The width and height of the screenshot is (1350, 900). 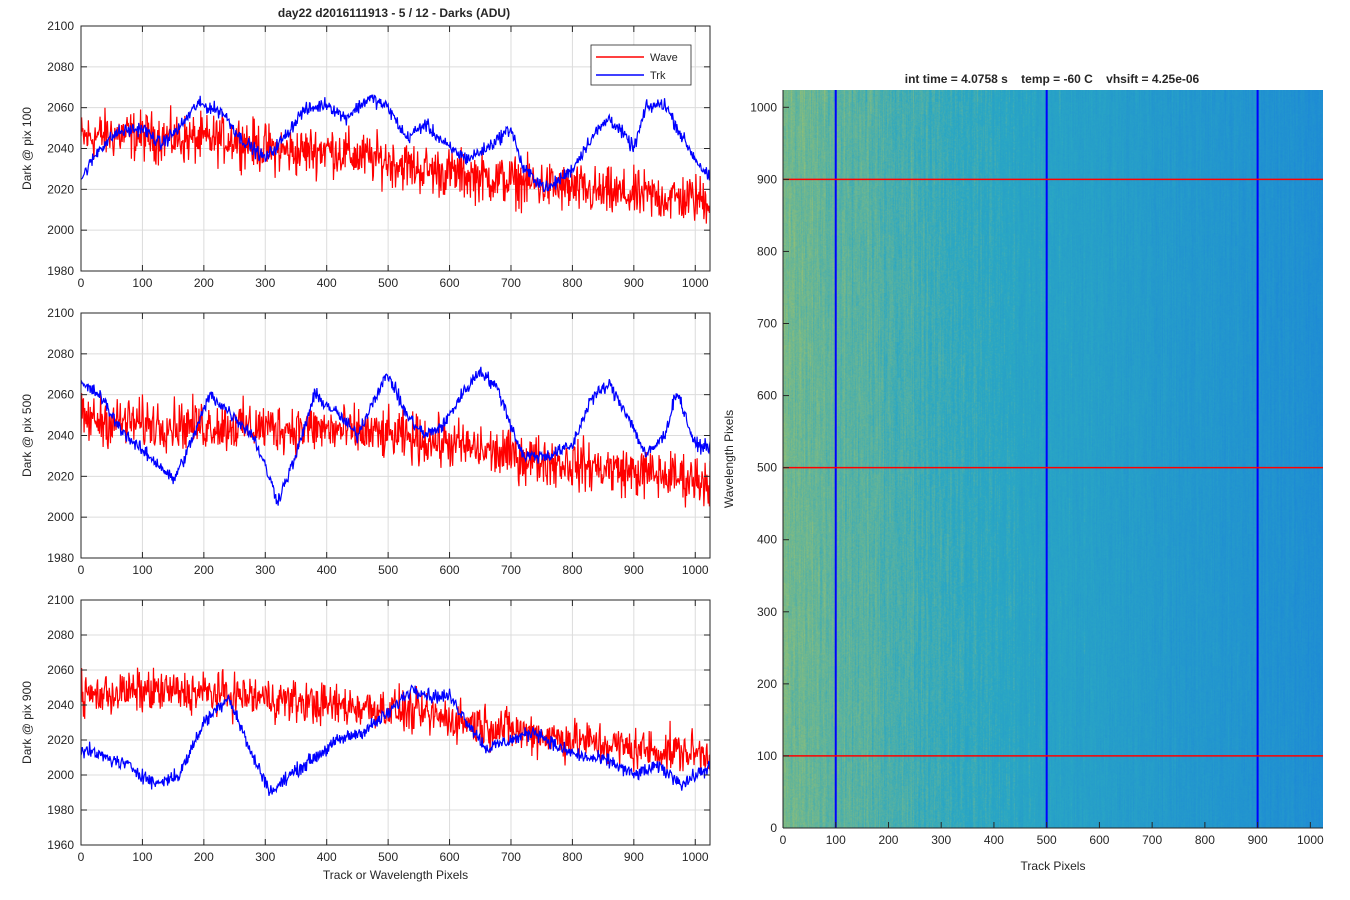 I want to click on y-axis-label: Dark @ pix 500, so click(x=27, y=435).